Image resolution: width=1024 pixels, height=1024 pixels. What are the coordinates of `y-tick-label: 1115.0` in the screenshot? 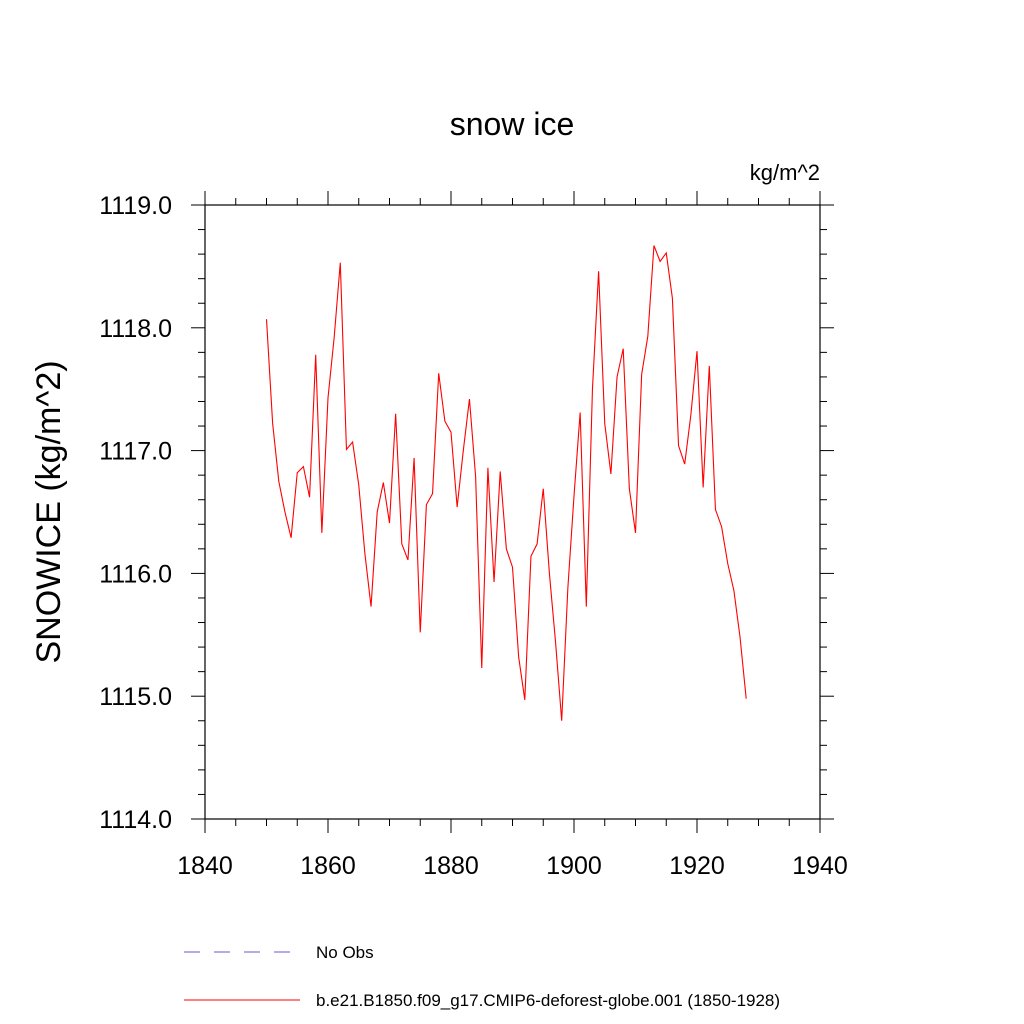 It's located at (135, 697).